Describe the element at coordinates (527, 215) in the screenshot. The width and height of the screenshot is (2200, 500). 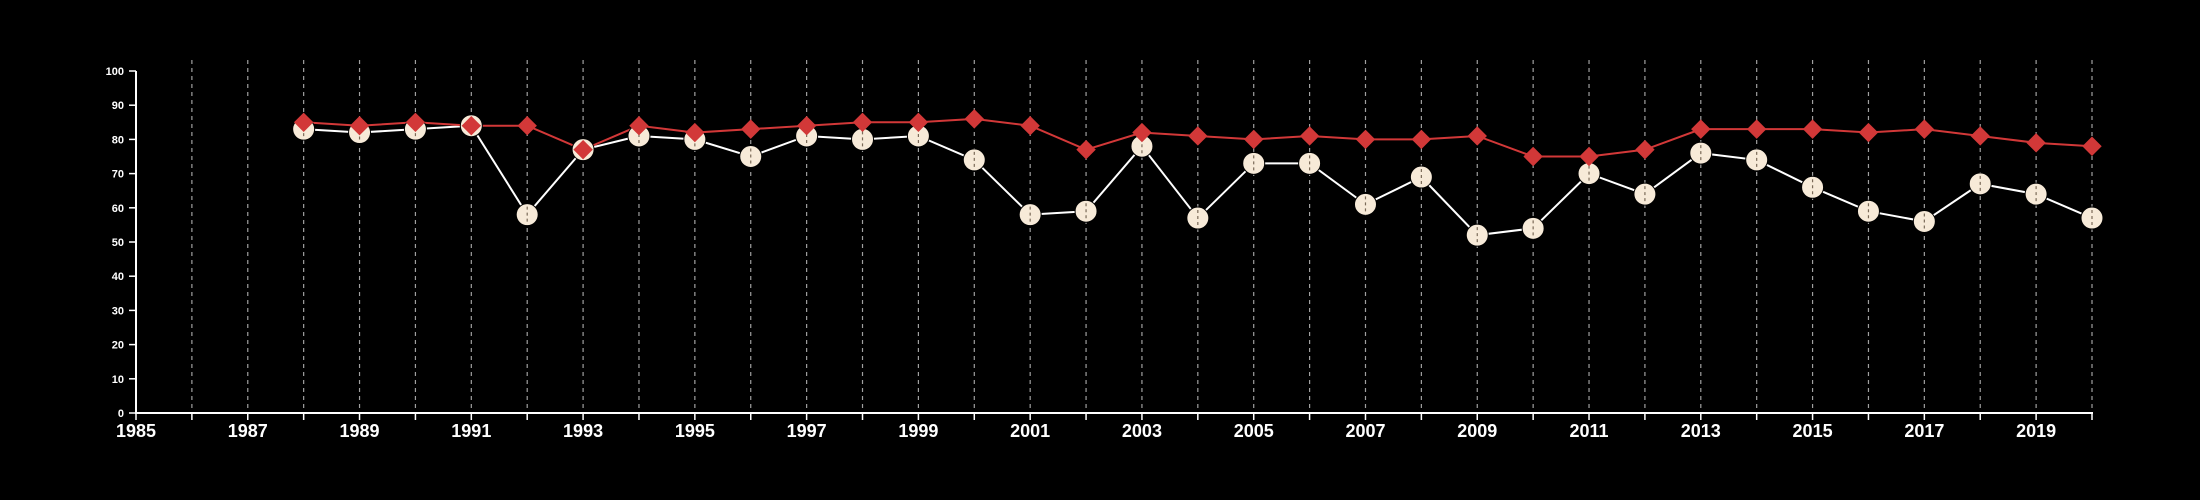
I see `series-a-point-1992` at that location.